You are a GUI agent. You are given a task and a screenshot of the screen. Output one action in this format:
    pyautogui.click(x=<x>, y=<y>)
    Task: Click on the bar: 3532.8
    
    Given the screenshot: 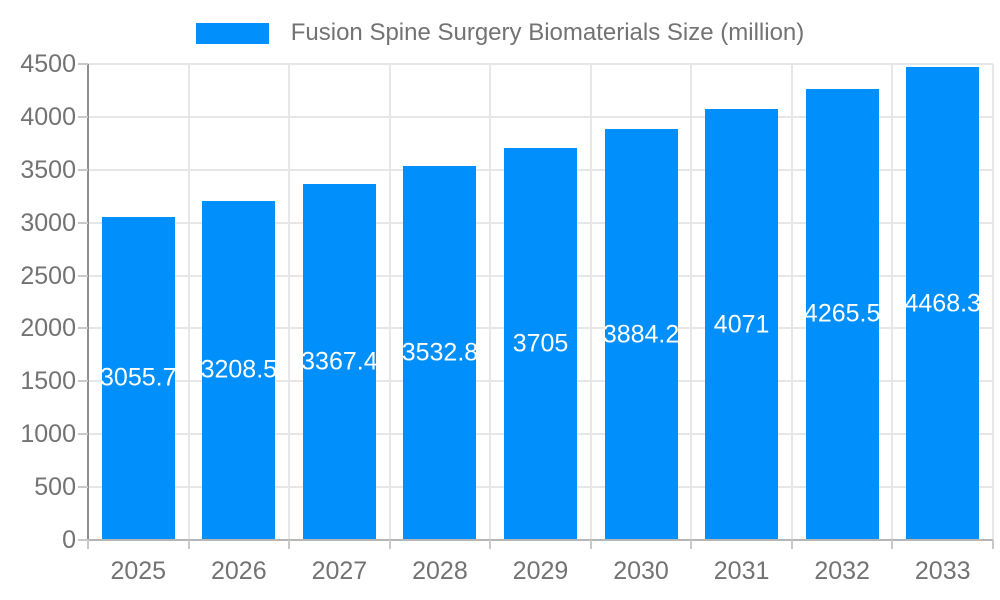 What is the action you would take?
    pyautogui.click(x=440, y=353)
    